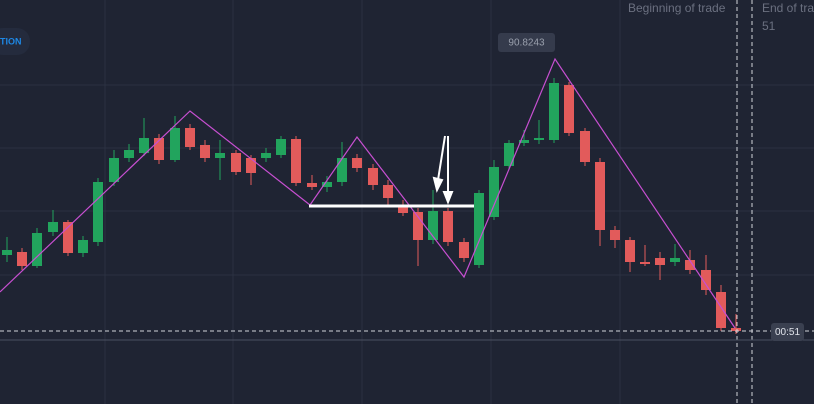  Describe the element at coordinates (443, 170) in the screenshot. I see `arrows` at that location.